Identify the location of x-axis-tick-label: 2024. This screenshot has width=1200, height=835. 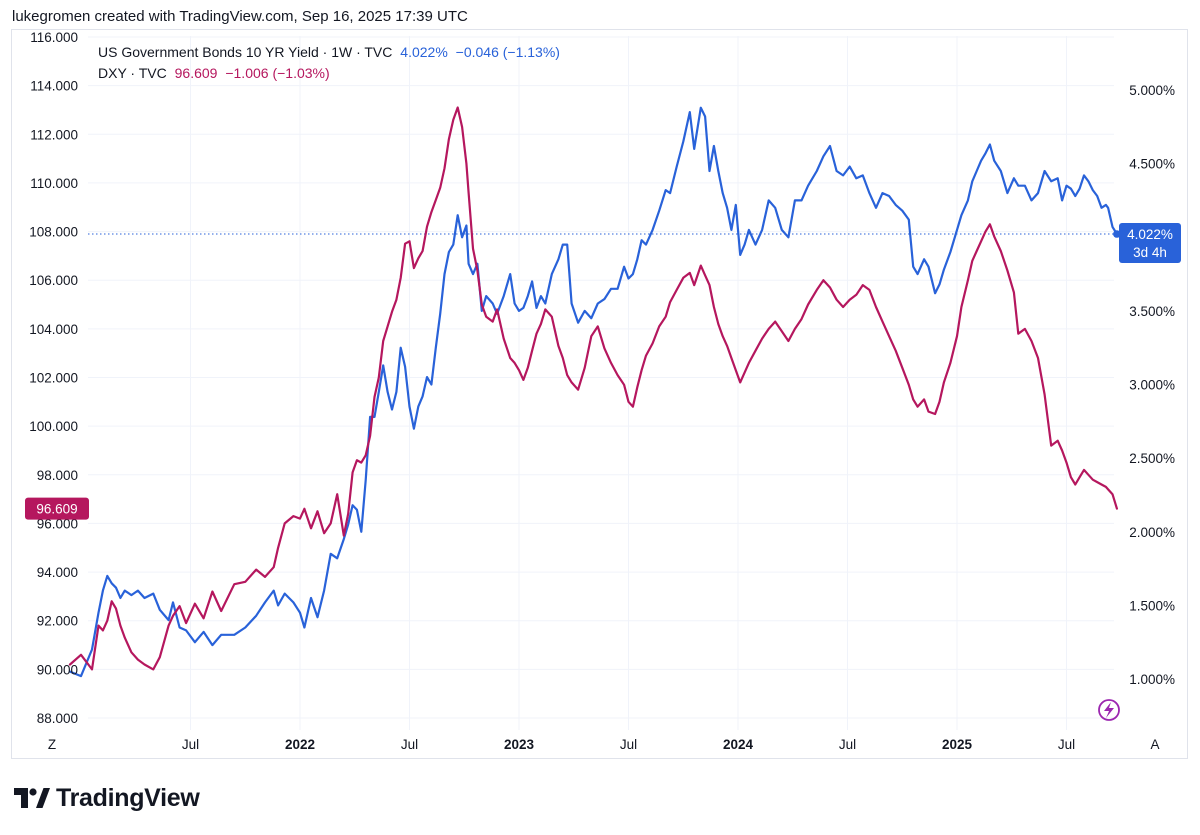
(738, 744).